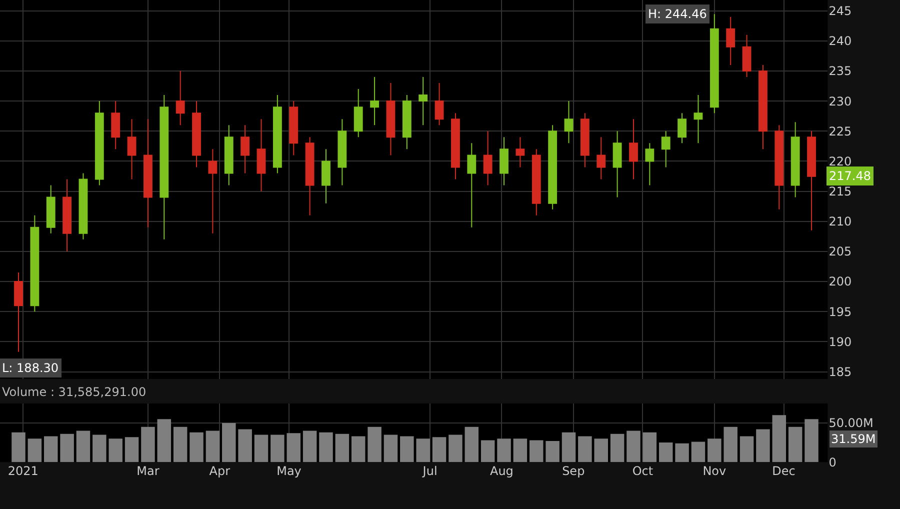 Image resolution: width=900 pixels, height=509 pixels. Describe the element at coordinates (840, 71) in the screenshot. I see `y-tick-label: 235` at that location.